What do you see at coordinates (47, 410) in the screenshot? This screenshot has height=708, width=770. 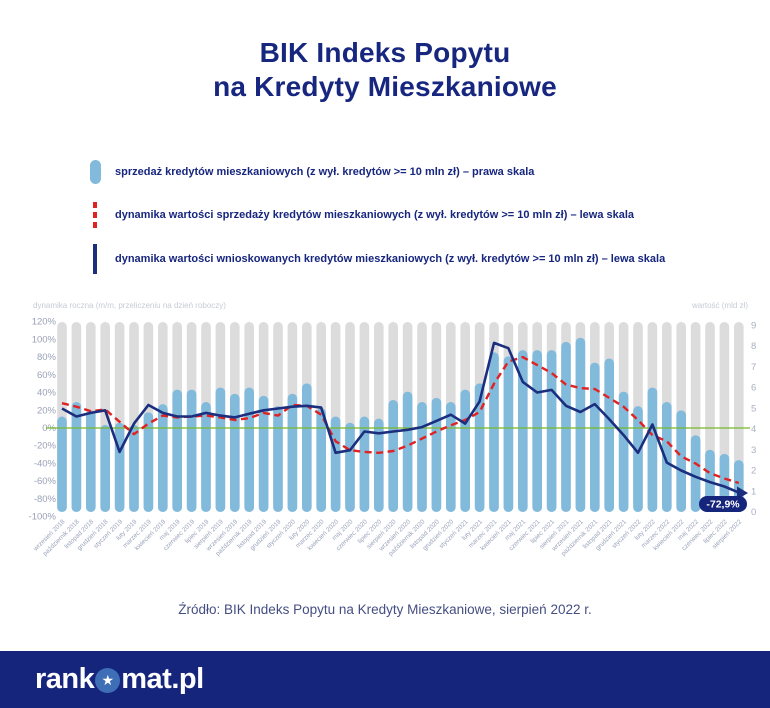 I see `left-axis-tick: 20%` at bounding box center [47, 410].